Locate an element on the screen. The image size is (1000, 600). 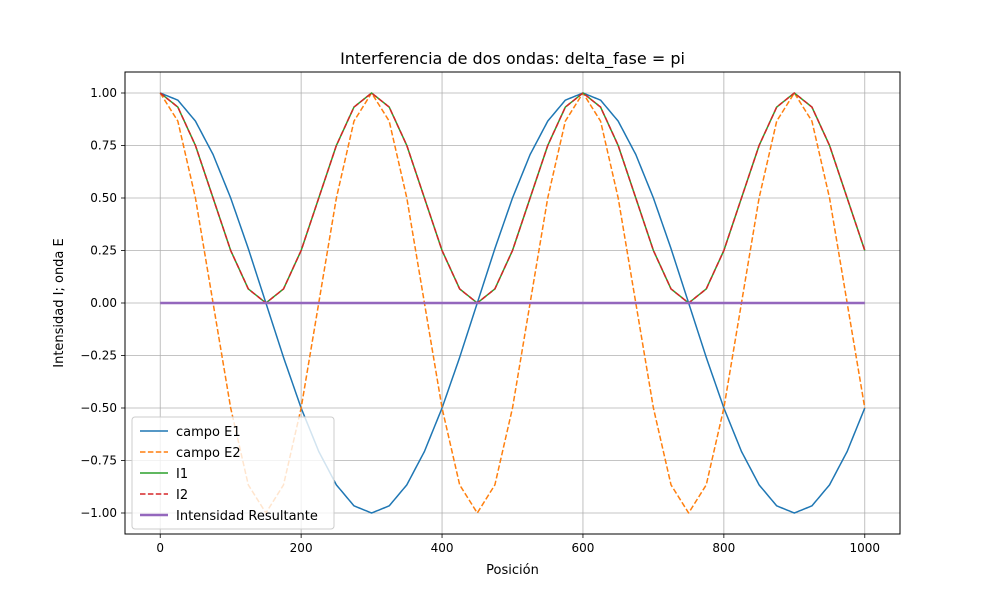
legend-label: campo E1 is located at coordinates (208, 432).